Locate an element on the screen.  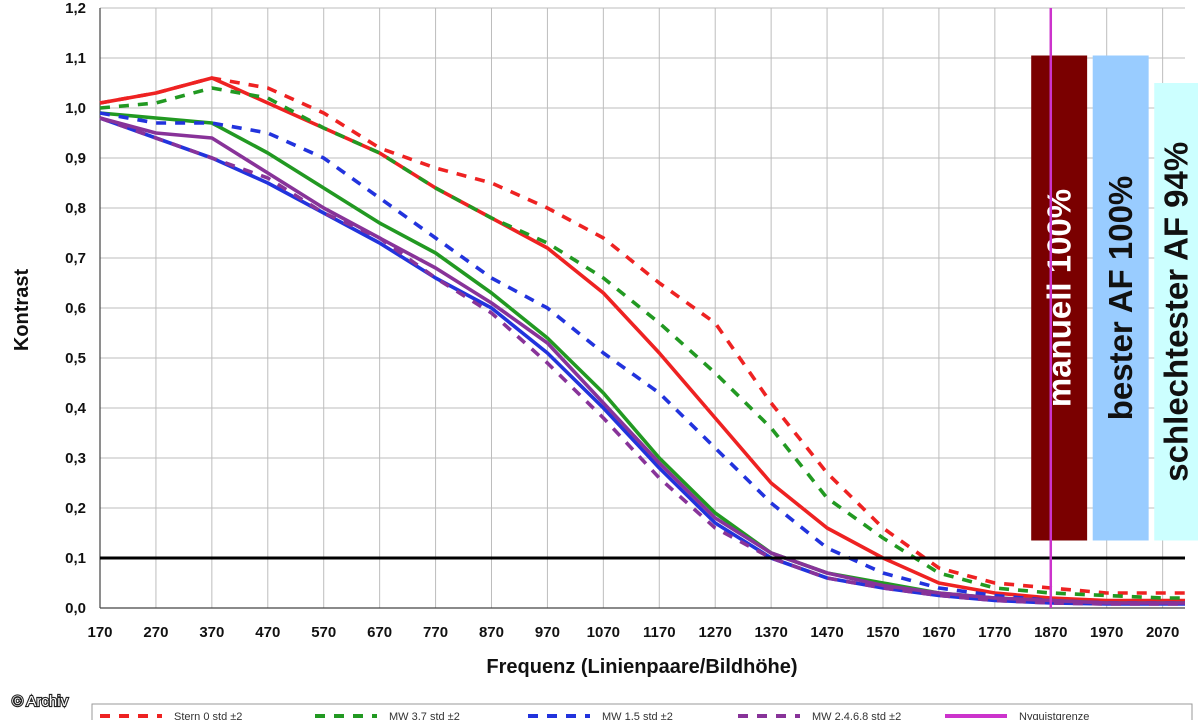
y-tick-label: 1,0 is located at coordinates (75, 108).